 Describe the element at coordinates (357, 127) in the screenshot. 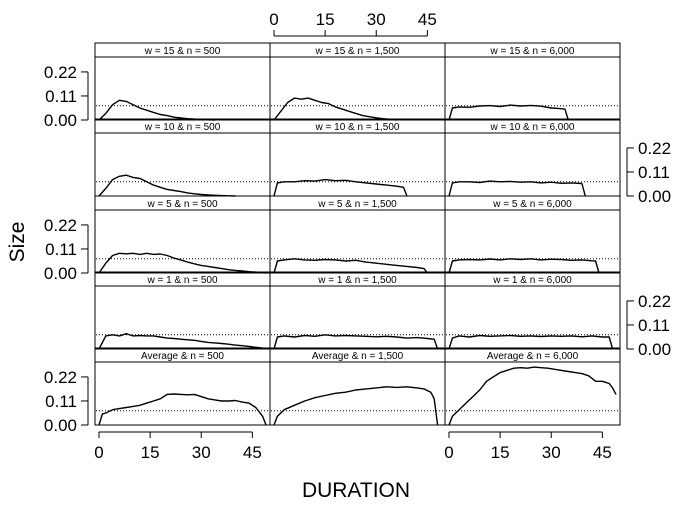

I see `panel-strip-label: w = 10 & n = 1,500` at that location.